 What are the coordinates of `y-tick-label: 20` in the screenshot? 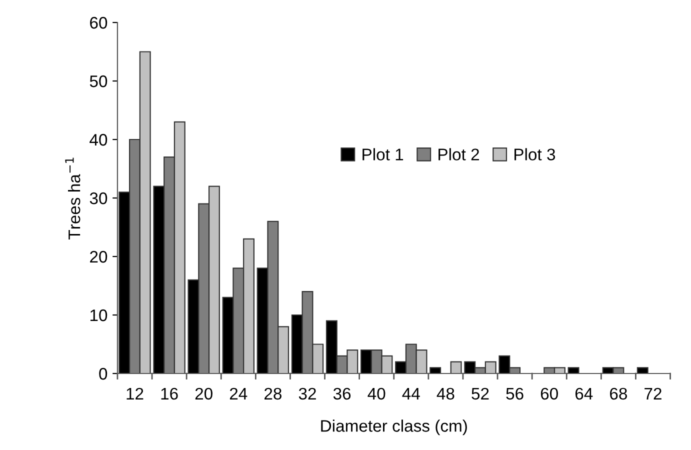 It's located at (99, 256).